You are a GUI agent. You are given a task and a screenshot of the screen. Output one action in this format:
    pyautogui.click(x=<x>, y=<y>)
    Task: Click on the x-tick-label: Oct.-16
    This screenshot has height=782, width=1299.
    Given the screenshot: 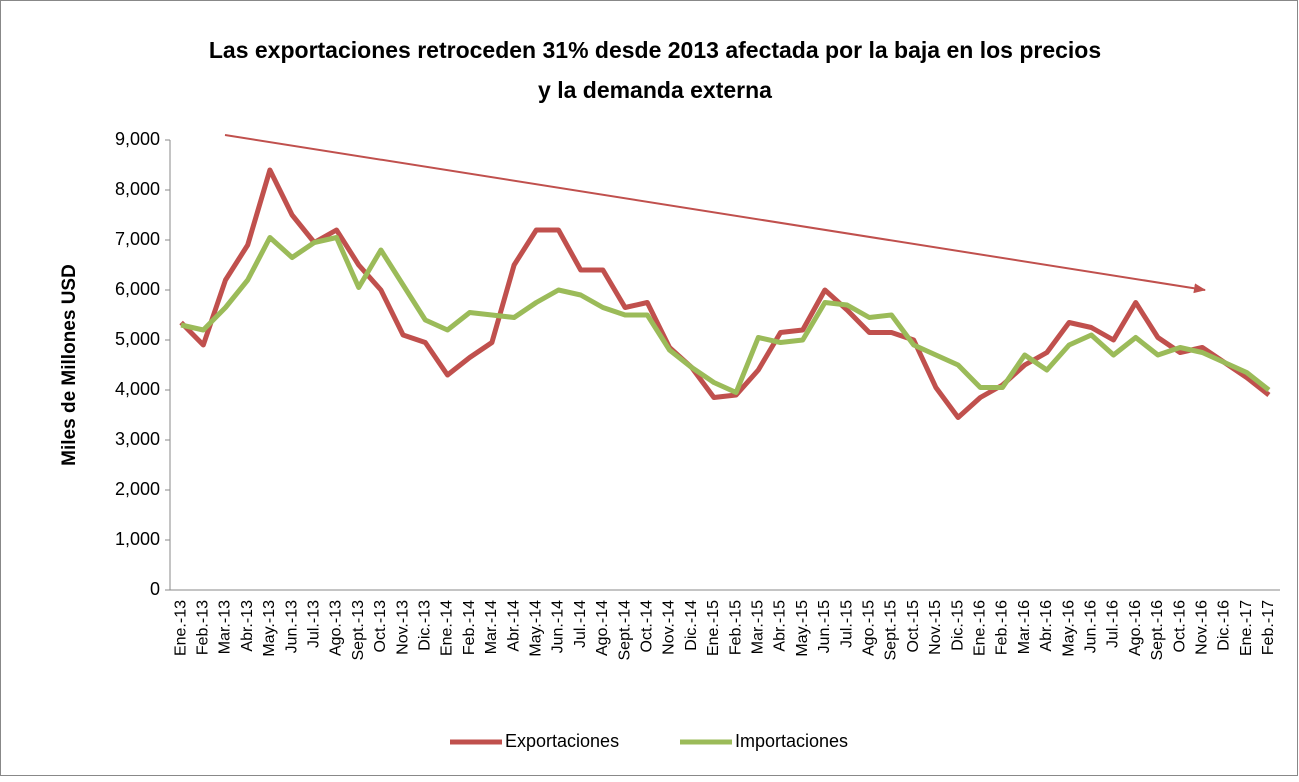 What is the action you would take?
    pyautogui.click(x=1179, y=626)
    